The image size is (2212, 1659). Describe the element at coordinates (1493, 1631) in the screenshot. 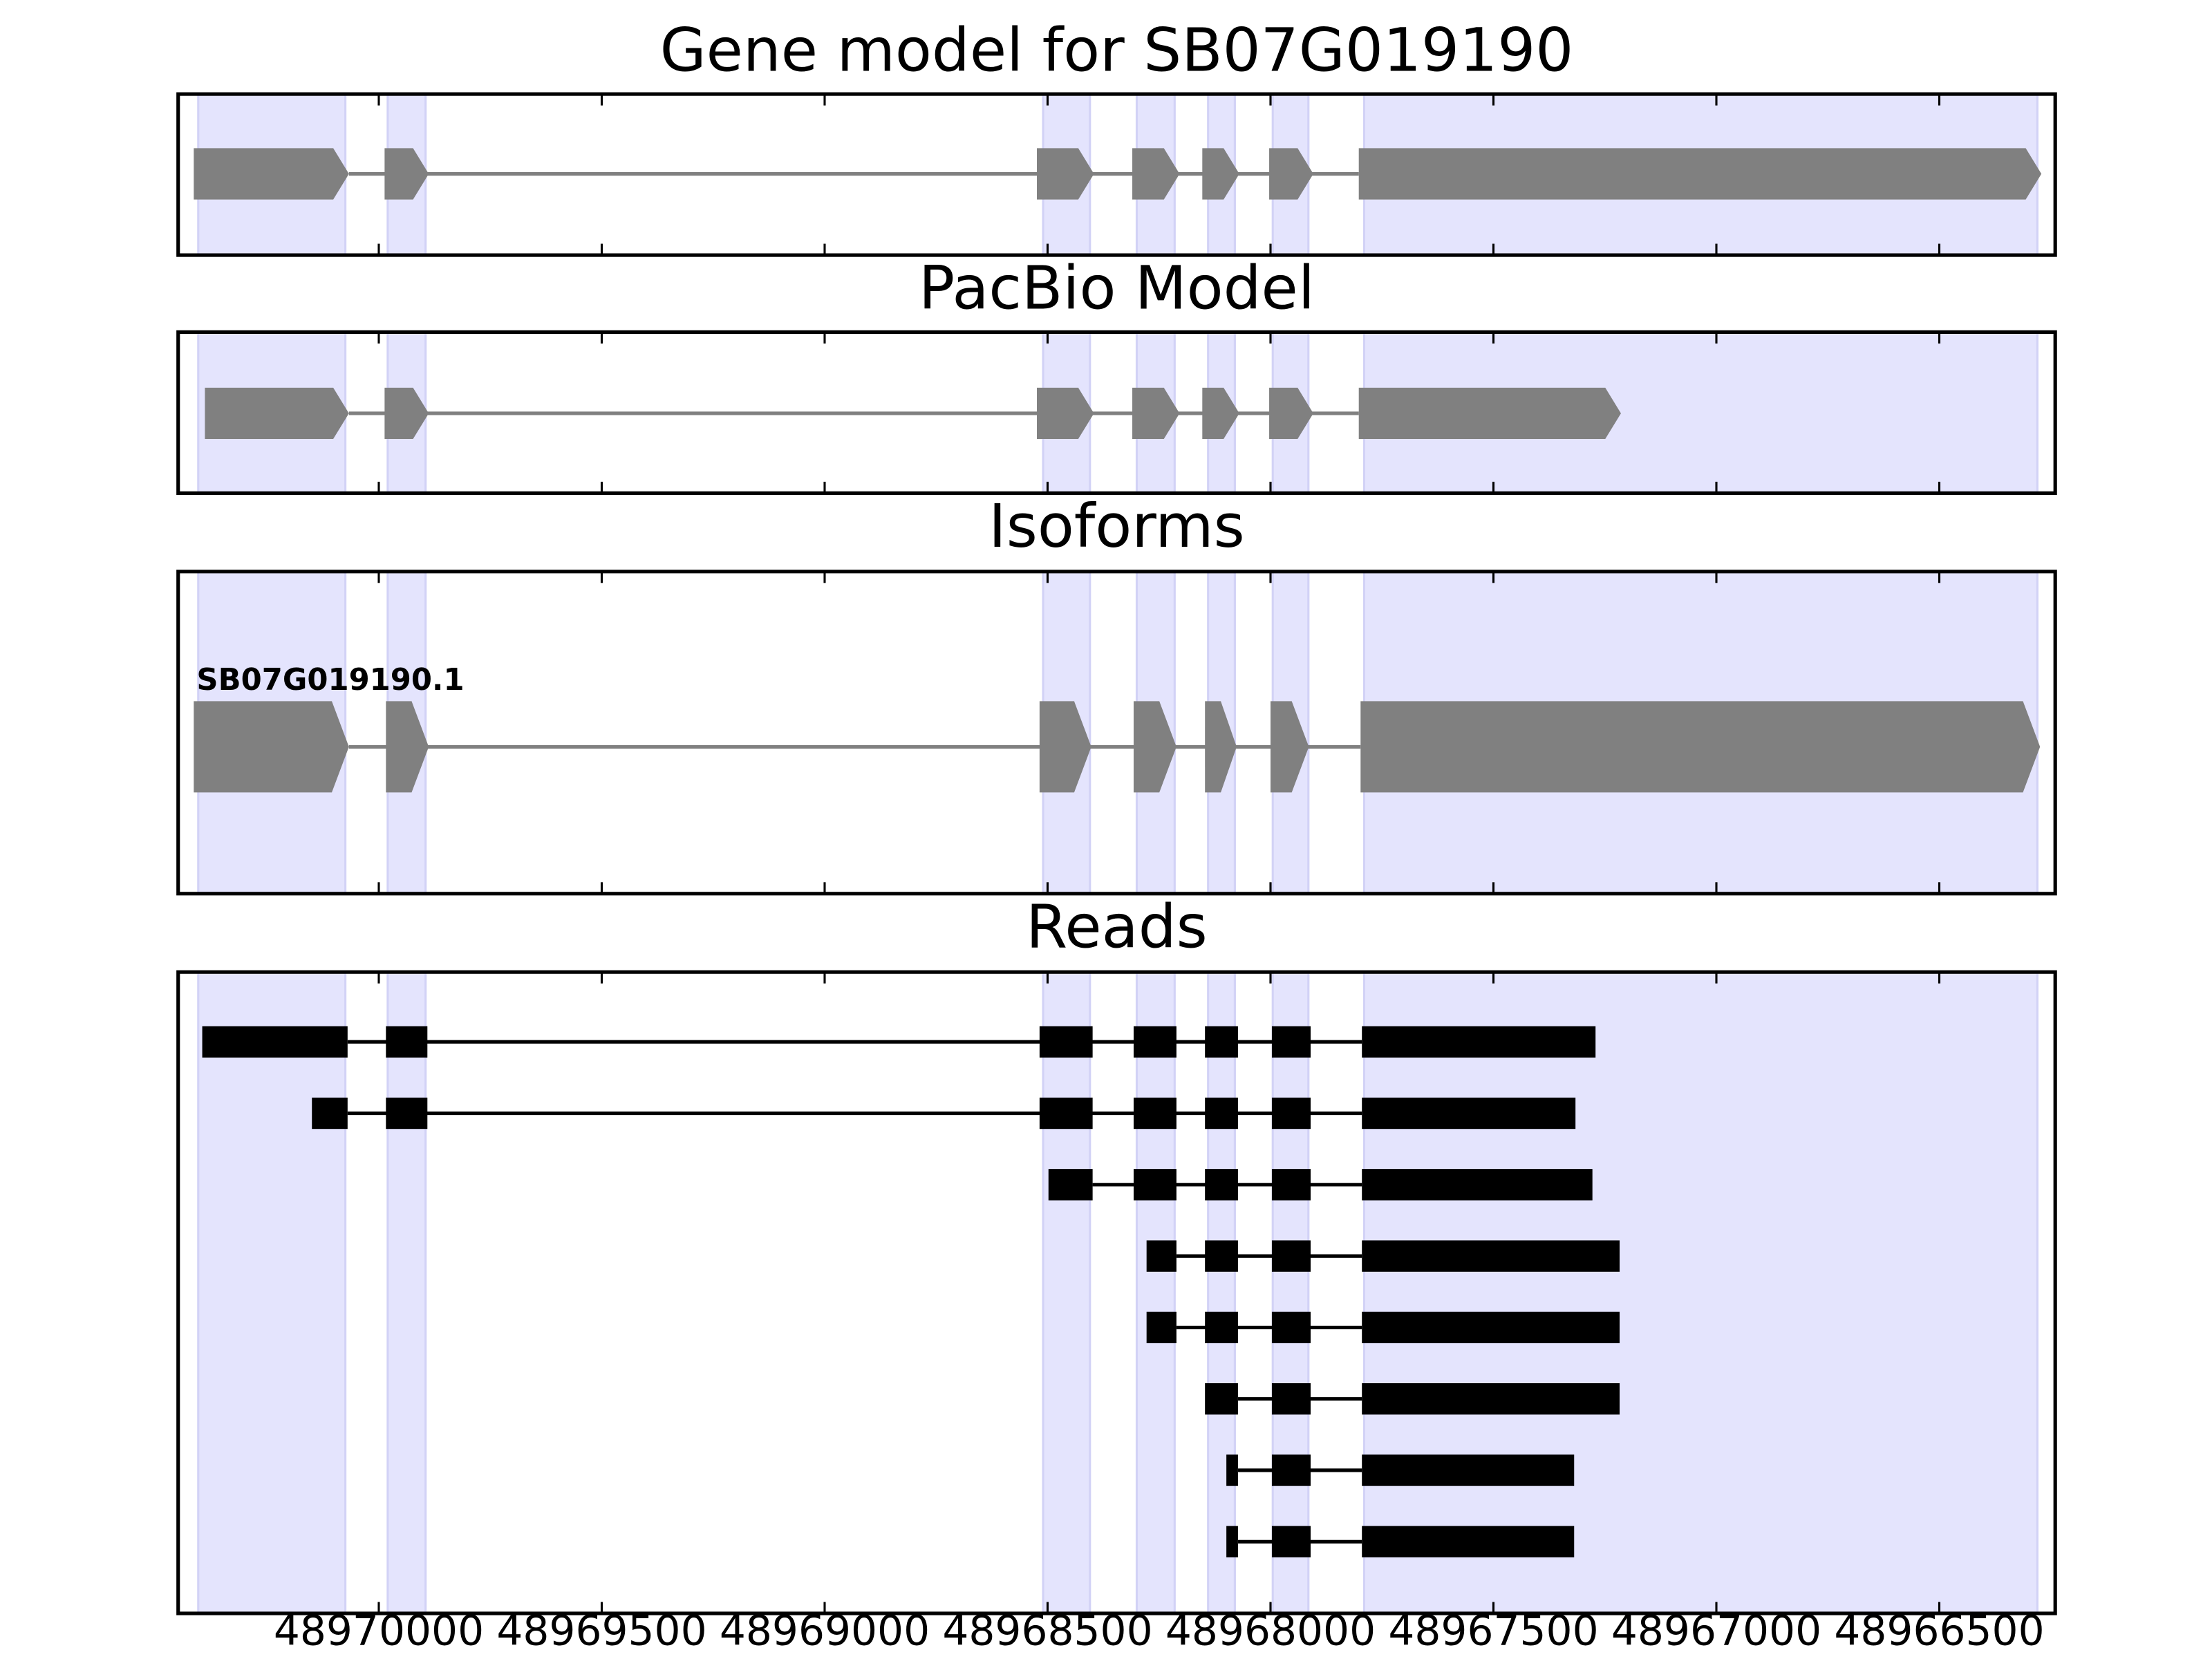

I see `x-tick-label: 48967500` at that location.